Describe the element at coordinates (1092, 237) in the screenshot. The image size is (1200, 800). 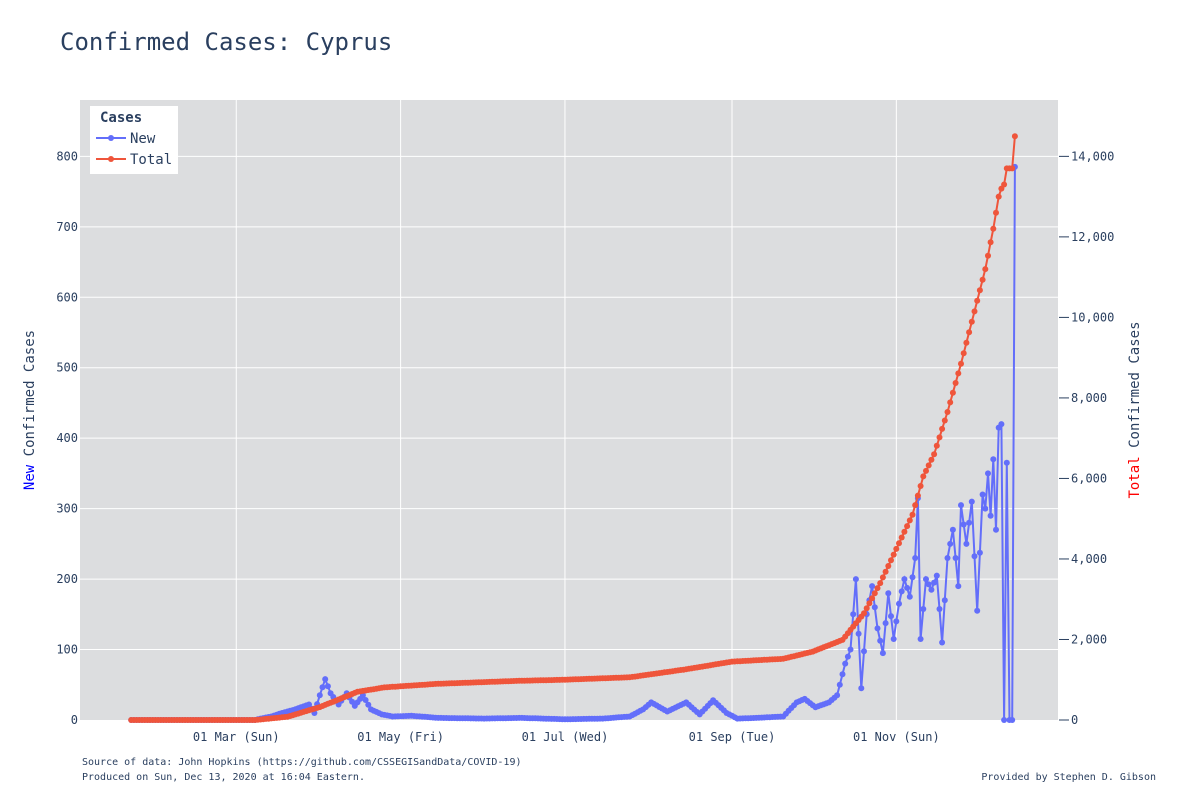
I see `right-tick-label: 12,000` at that location.